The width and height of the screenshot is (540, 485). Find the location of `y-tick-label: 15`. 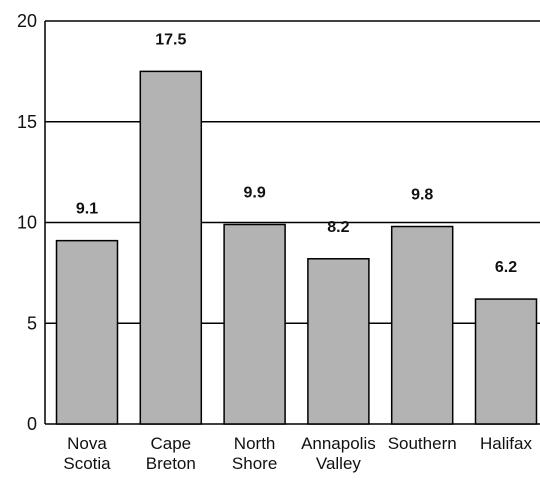

y-tick-label: 15 is located at coordinates (27, 122).